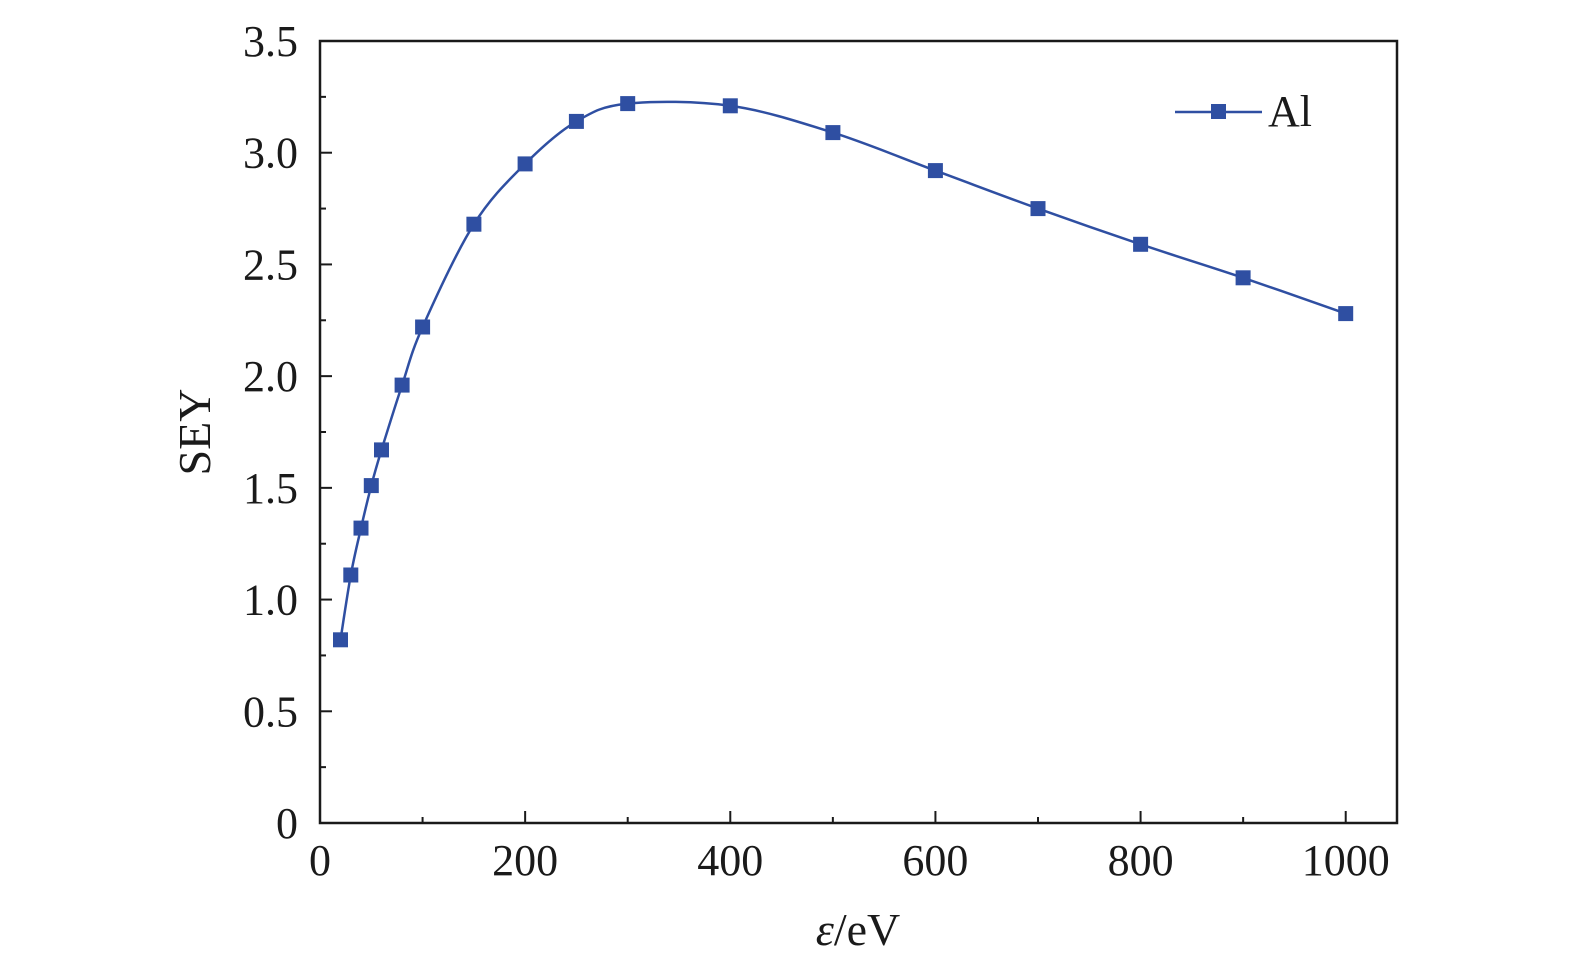 The image size is (1575, 974). What do you see at coordinates (1243, 111) in the screenshot?
I see `legend: Al` at bounding box center [1243, 111].